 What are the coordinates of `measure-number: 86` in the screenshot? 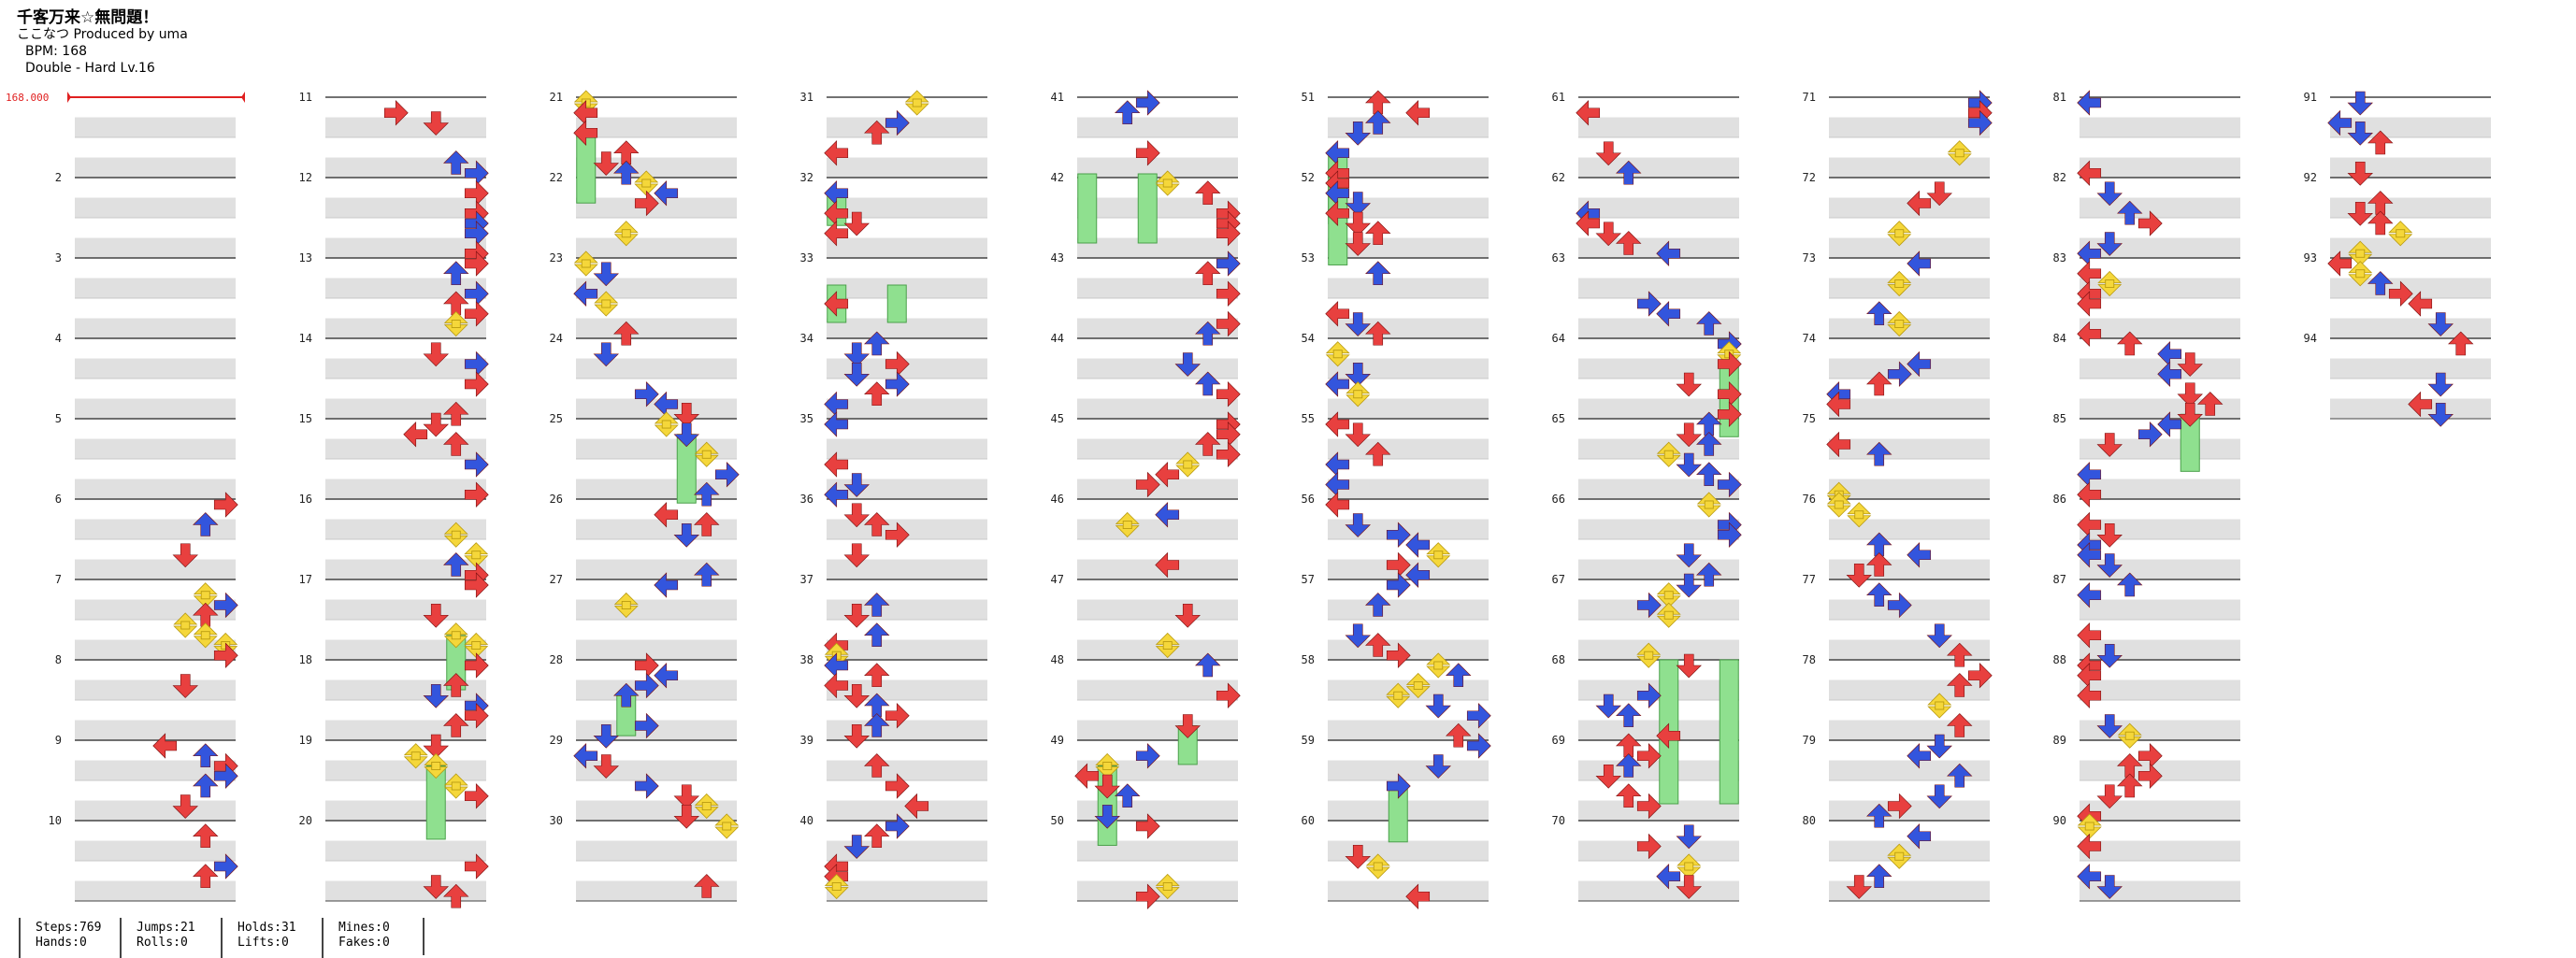 It's located at (2060, 500).